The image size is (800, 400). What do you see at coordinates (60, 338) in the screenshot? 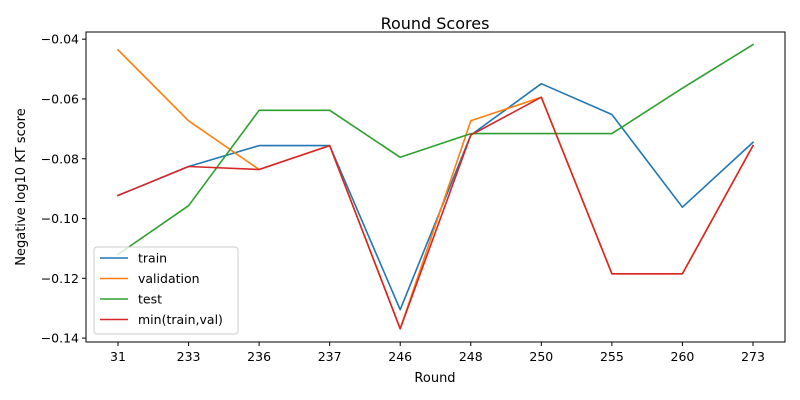
I see `y-tick-label-0: −0.14` at bounding box center [60, 338].